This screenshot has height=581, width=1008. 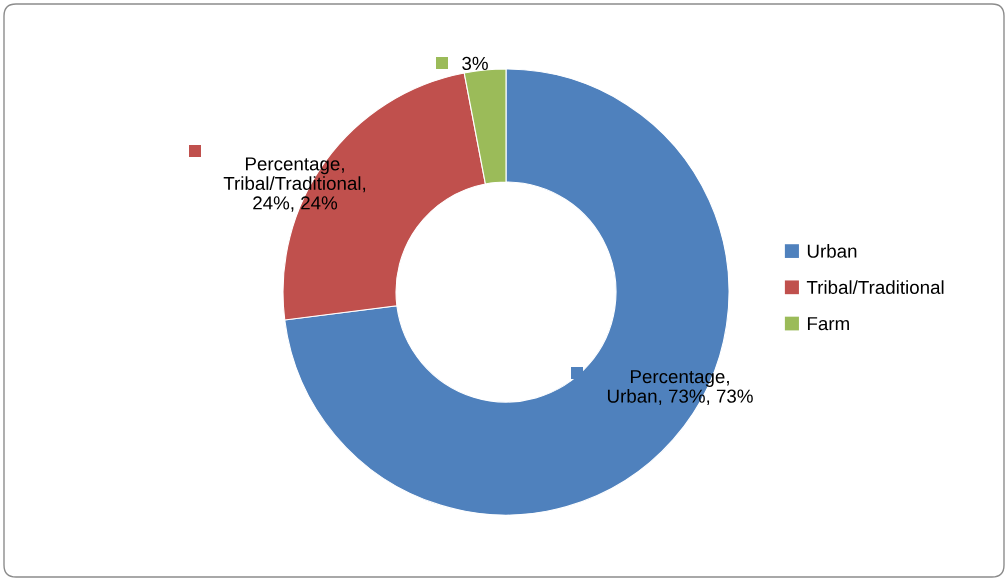 I want to click on legend-label: Farm, so click(x=828, y=324).